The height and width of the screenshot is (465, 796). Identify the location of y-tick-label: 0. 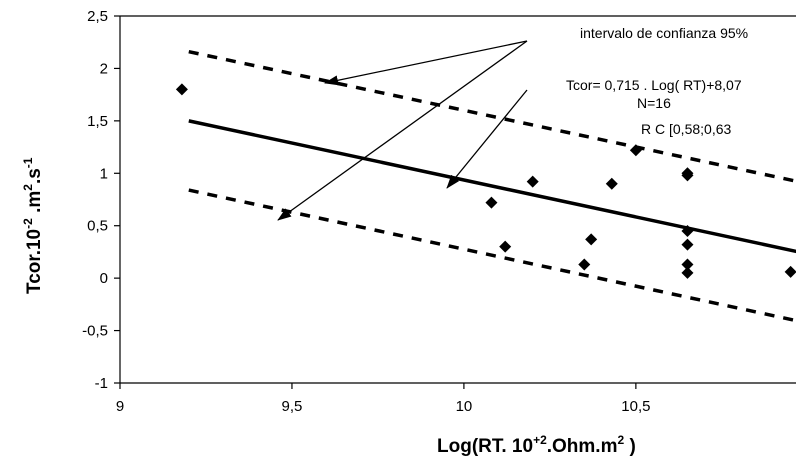
(104, 278).